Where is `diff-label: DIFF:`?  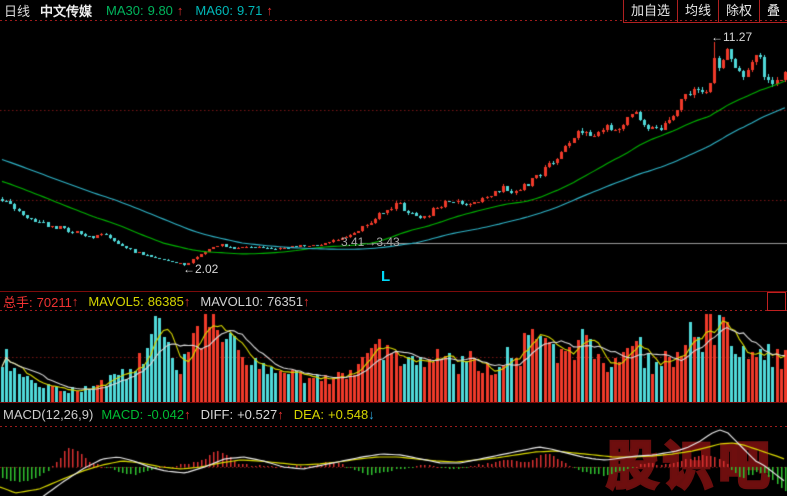 diff-label: DIFF: is located at coordinates (217, 414).